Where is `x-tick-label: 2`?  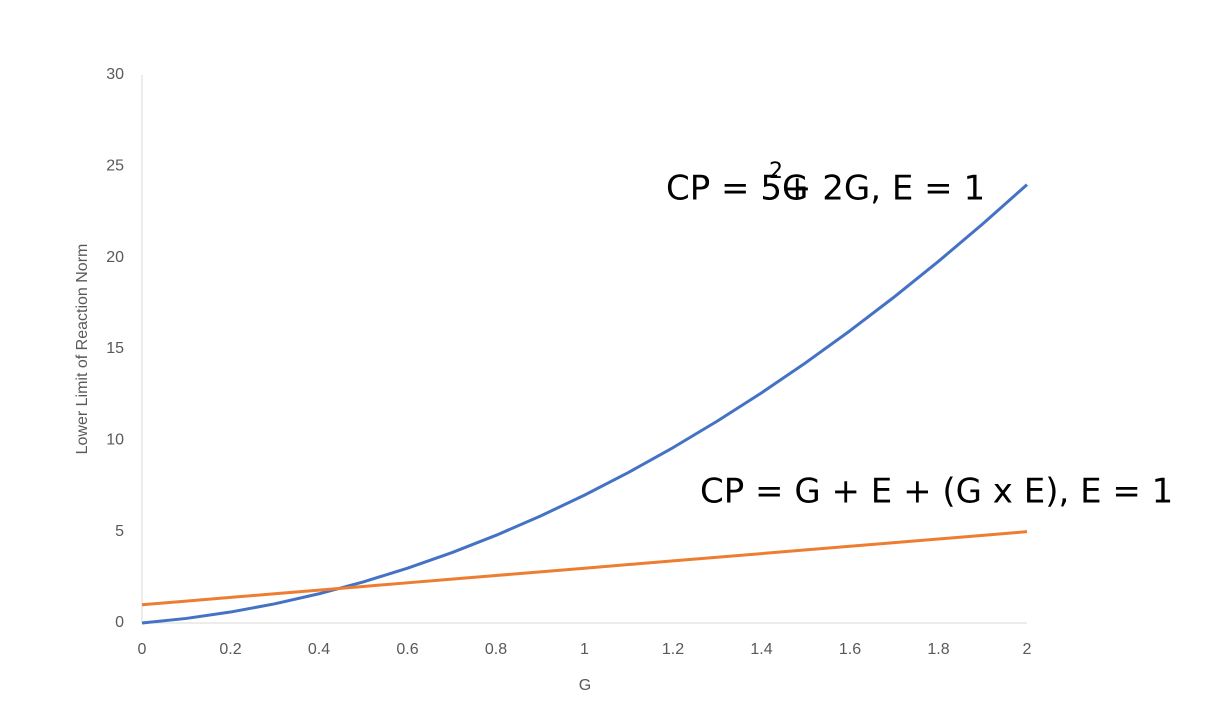 x-tick-label: 2 is located at coordinates (1027, 649).